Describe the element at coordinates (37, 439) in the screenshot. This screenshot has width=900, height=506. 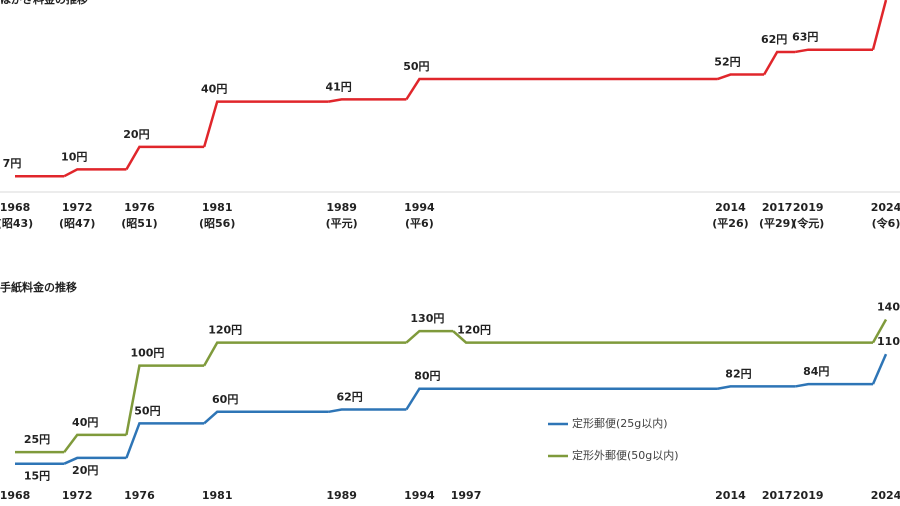
I see `data-label: 25円` at that location.